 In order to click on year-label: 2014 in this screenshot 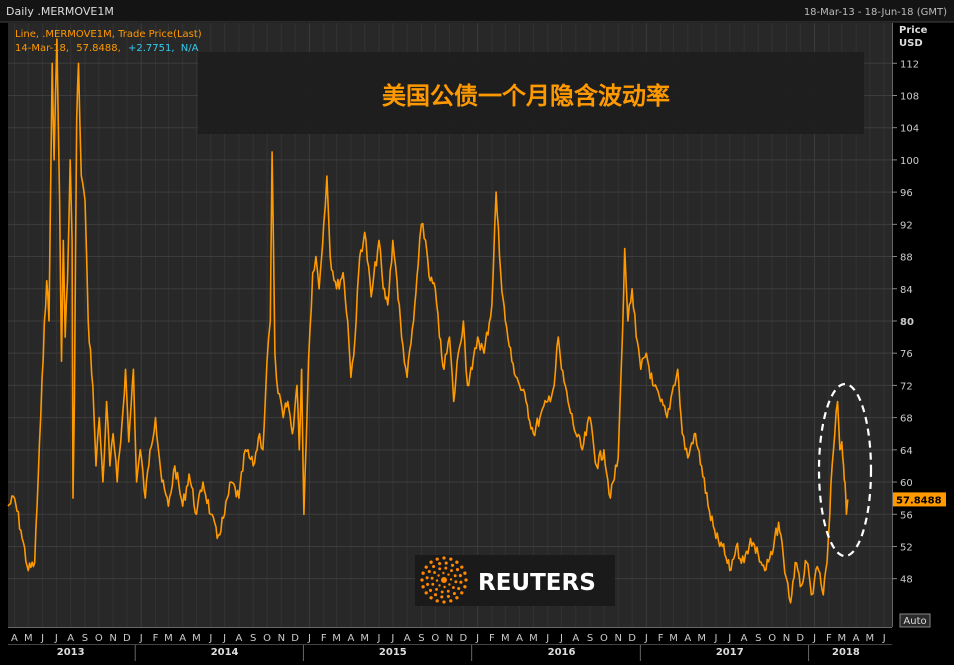, I will do `click(225, 652)`.